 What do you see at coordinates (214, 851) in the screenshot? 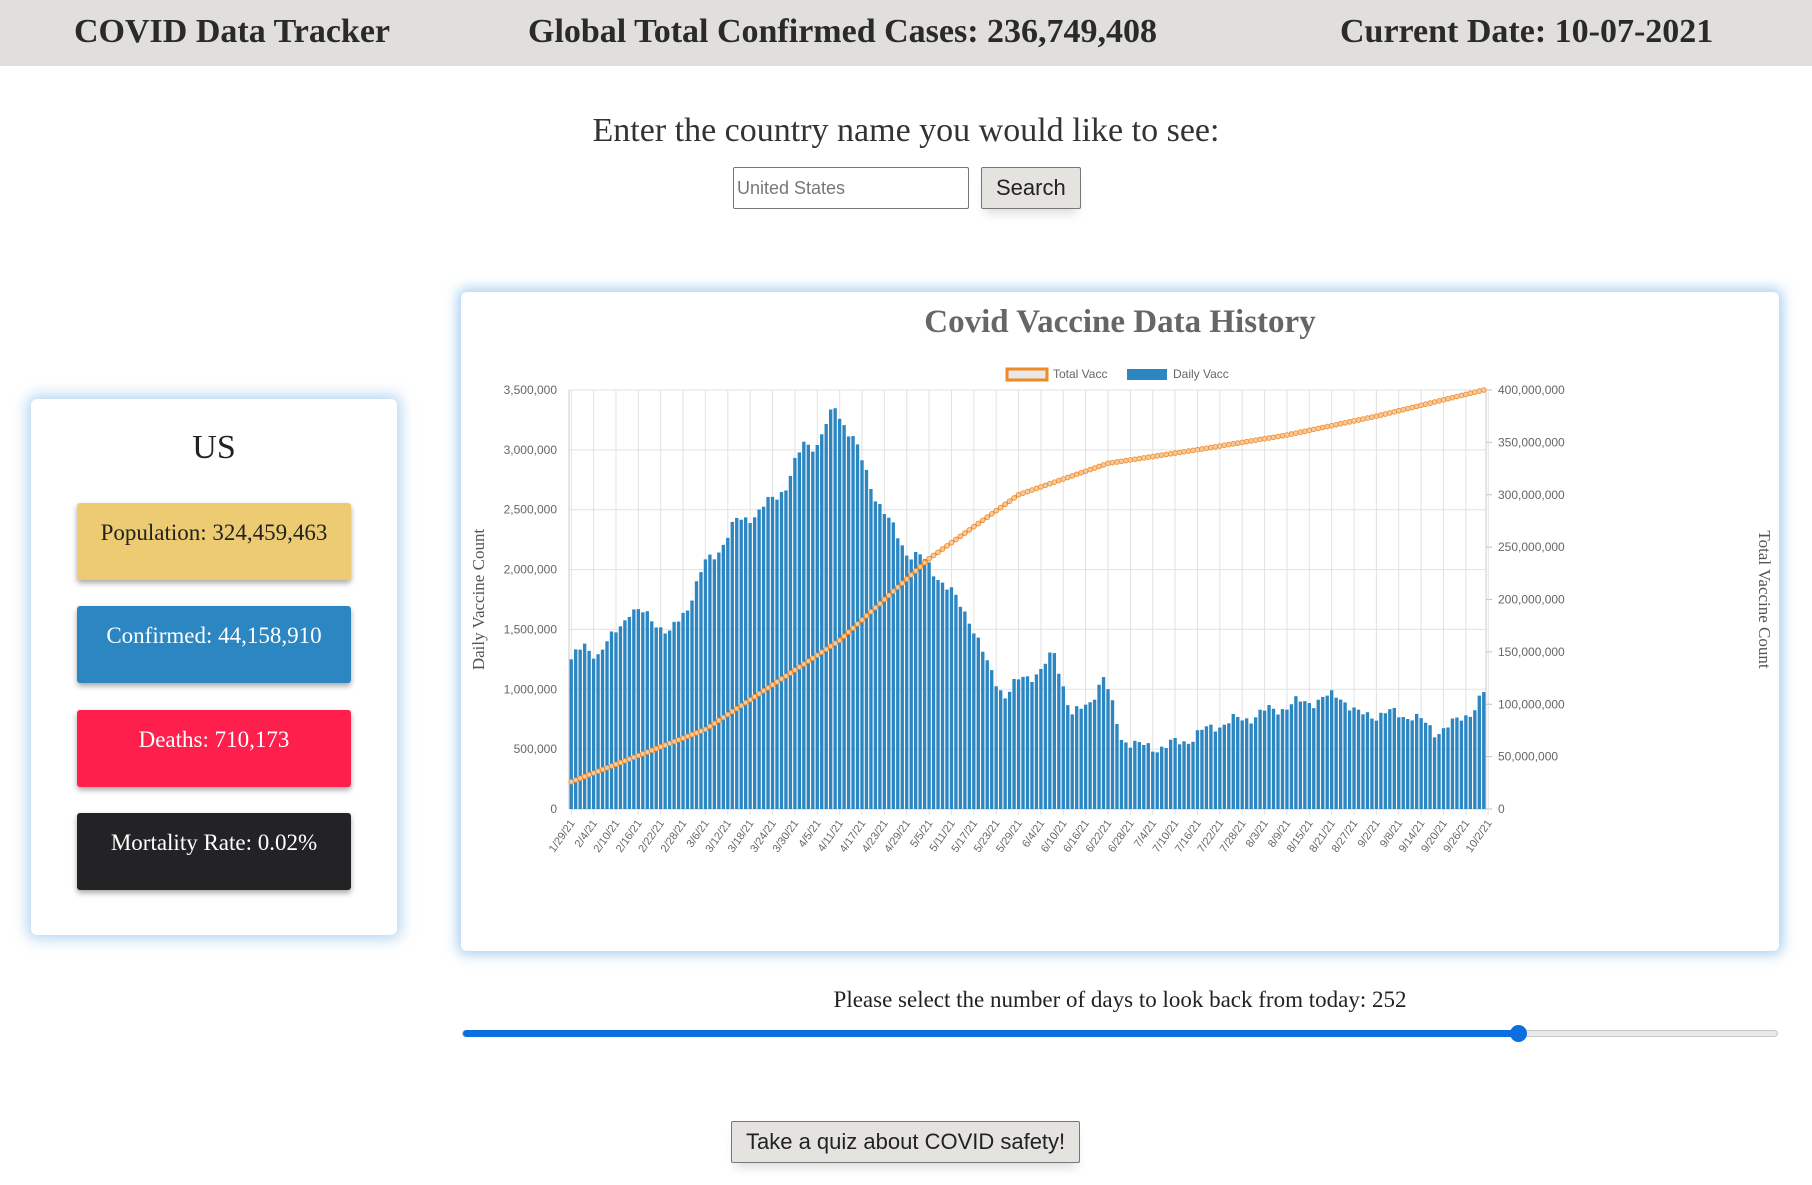
I see `mortality-rate-stat: Mortality Rate: 0.02%` at bounding box center [214, 851].